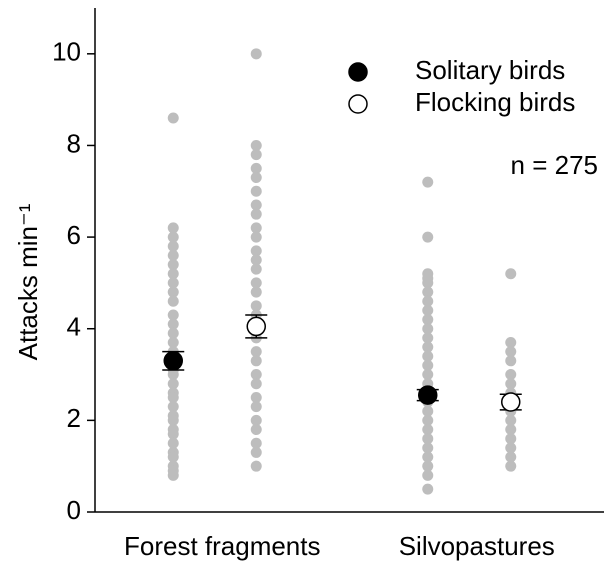 Image resolution: width=607 pixels, height=566 pixels. What do you see at coordinates (28, 281) in the screenshot?
I see `y-axis-label: Attacks min⁻¹` at bounding box center [28, 281].